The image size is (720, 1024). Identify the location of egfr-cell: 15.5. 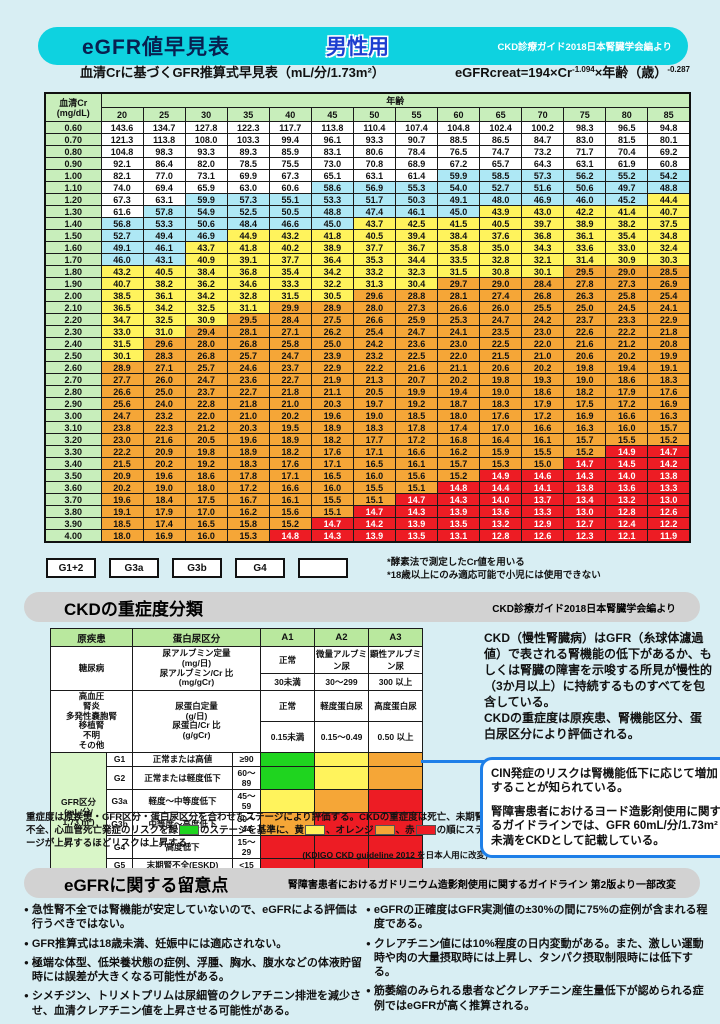
(332, 499).